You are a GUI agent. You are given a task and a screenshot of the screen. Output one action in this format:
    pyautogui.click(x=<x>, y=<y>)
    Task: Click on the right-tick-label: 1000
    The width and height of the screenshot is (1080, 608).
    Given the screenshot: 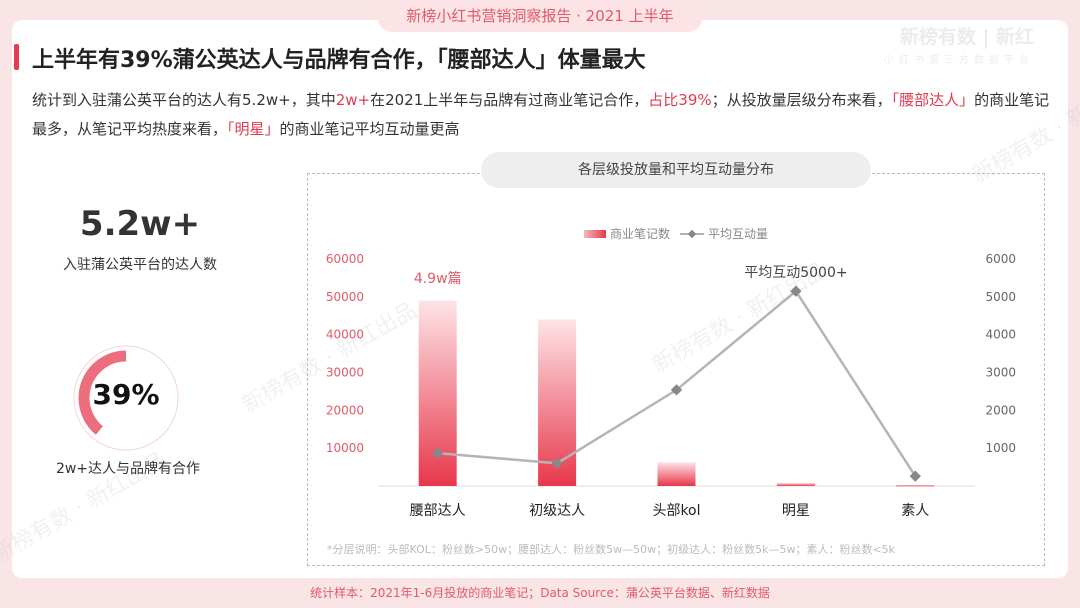 What is the action you would take?
    pyautogui.click(x=1000, y=448)
    